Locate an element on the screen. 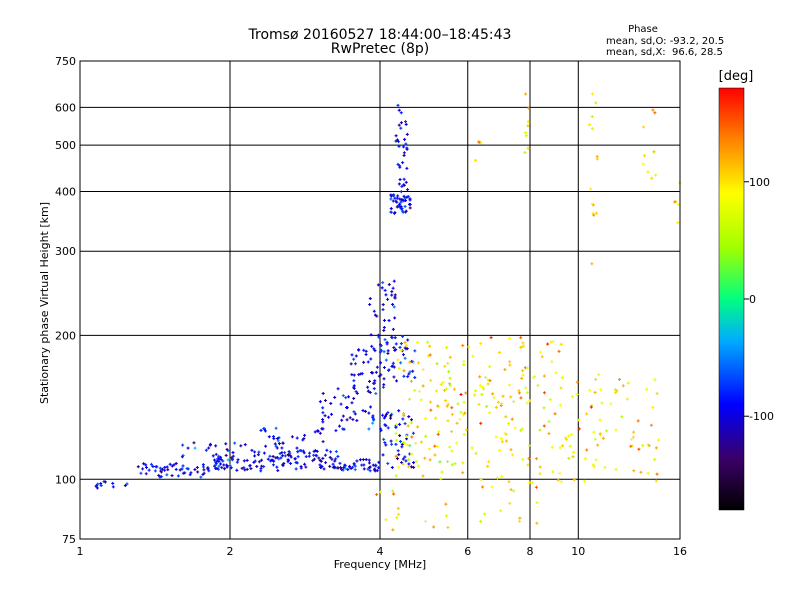  phase-stats-heading: Phase is located at coordinates (643, 29).